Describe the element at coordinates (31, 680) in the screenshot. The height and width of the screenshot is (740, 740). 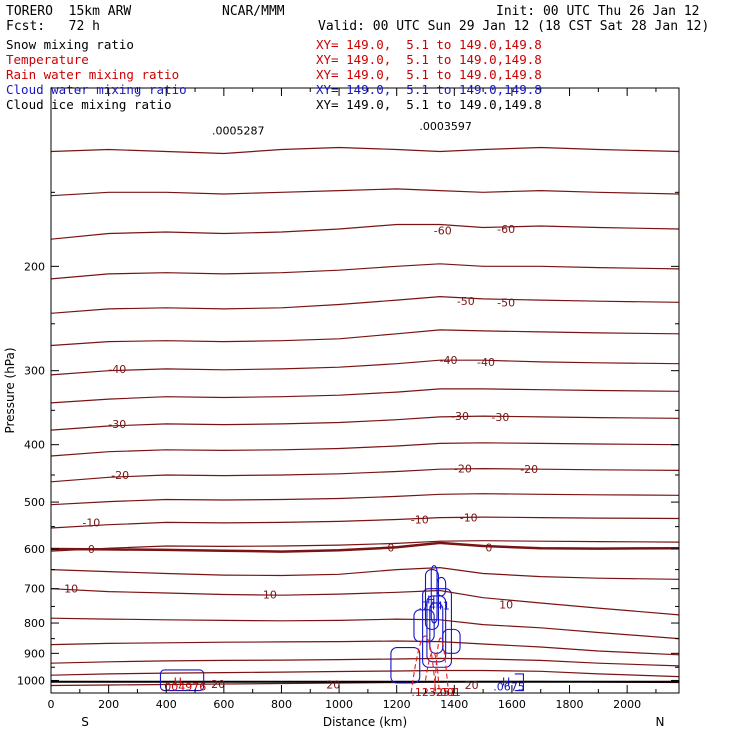
I see `y-tick-label: 1000` at that location.